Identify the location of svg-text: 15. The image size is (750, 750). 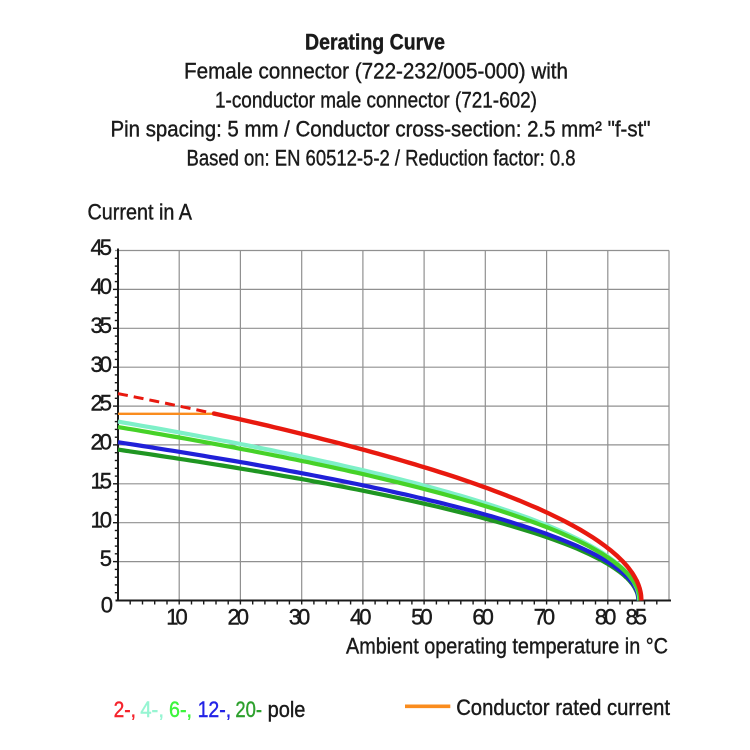
(102, 480).